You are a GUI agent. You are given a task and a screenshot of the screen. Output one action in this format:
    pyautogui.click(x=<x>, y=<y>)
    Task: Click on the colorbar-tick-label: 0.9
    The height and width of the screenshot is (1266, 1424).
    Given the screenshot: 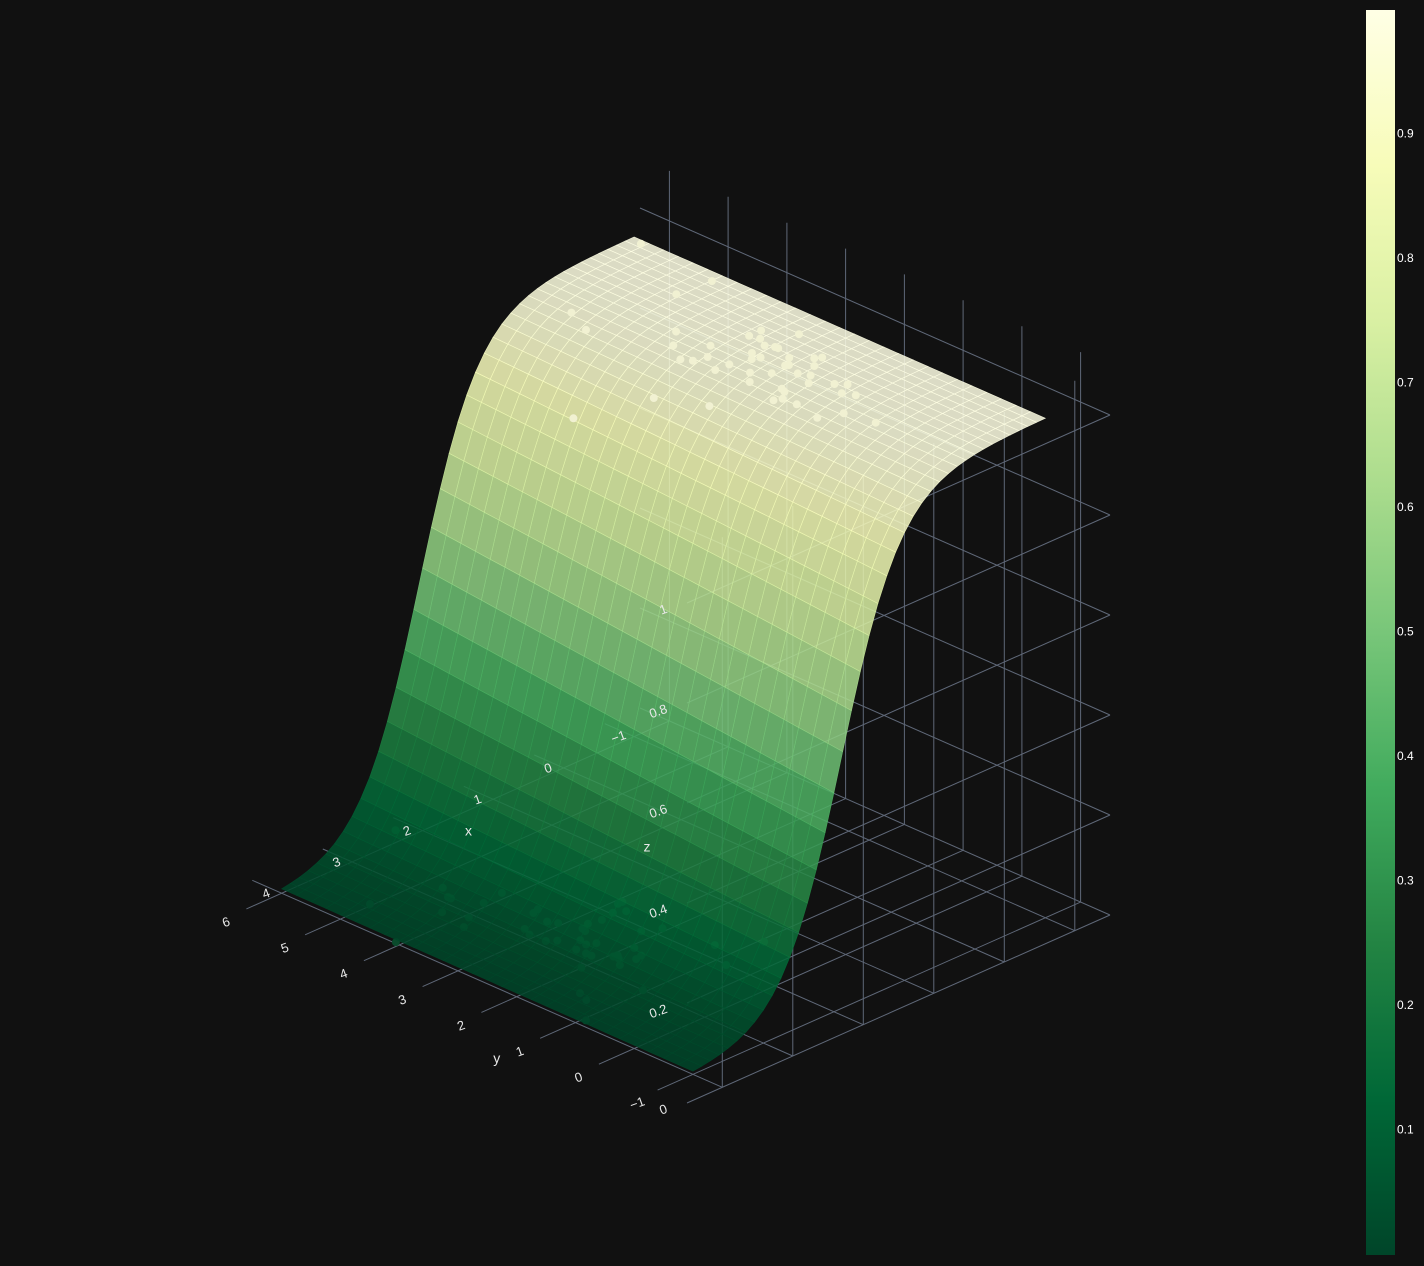 What is the action you would take?
    pyautogui.click(x=1405, y=134)
    